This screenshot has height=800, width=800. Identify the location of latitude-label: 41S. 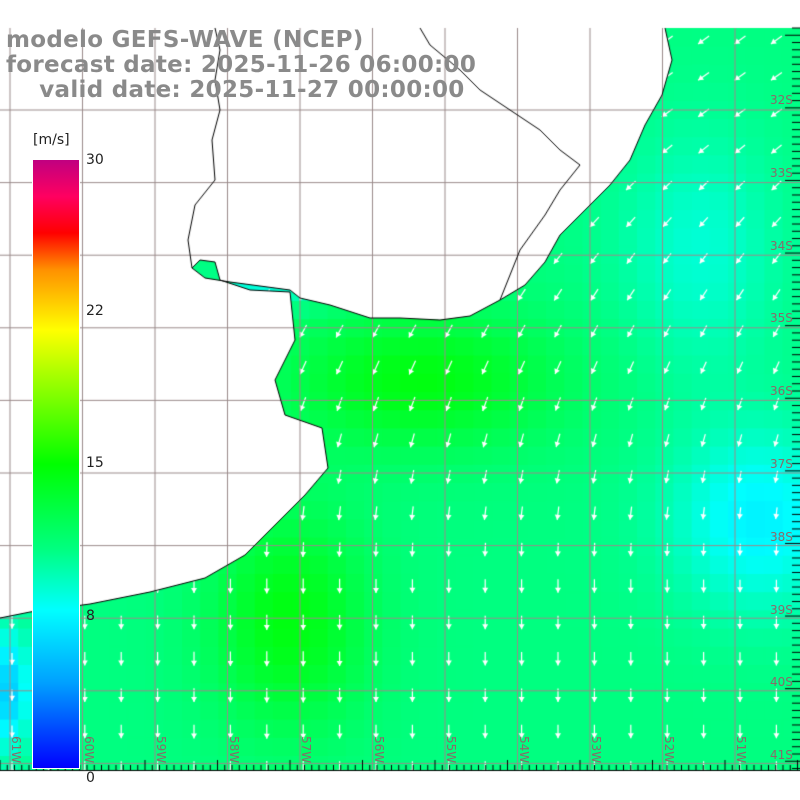
(781, 755).